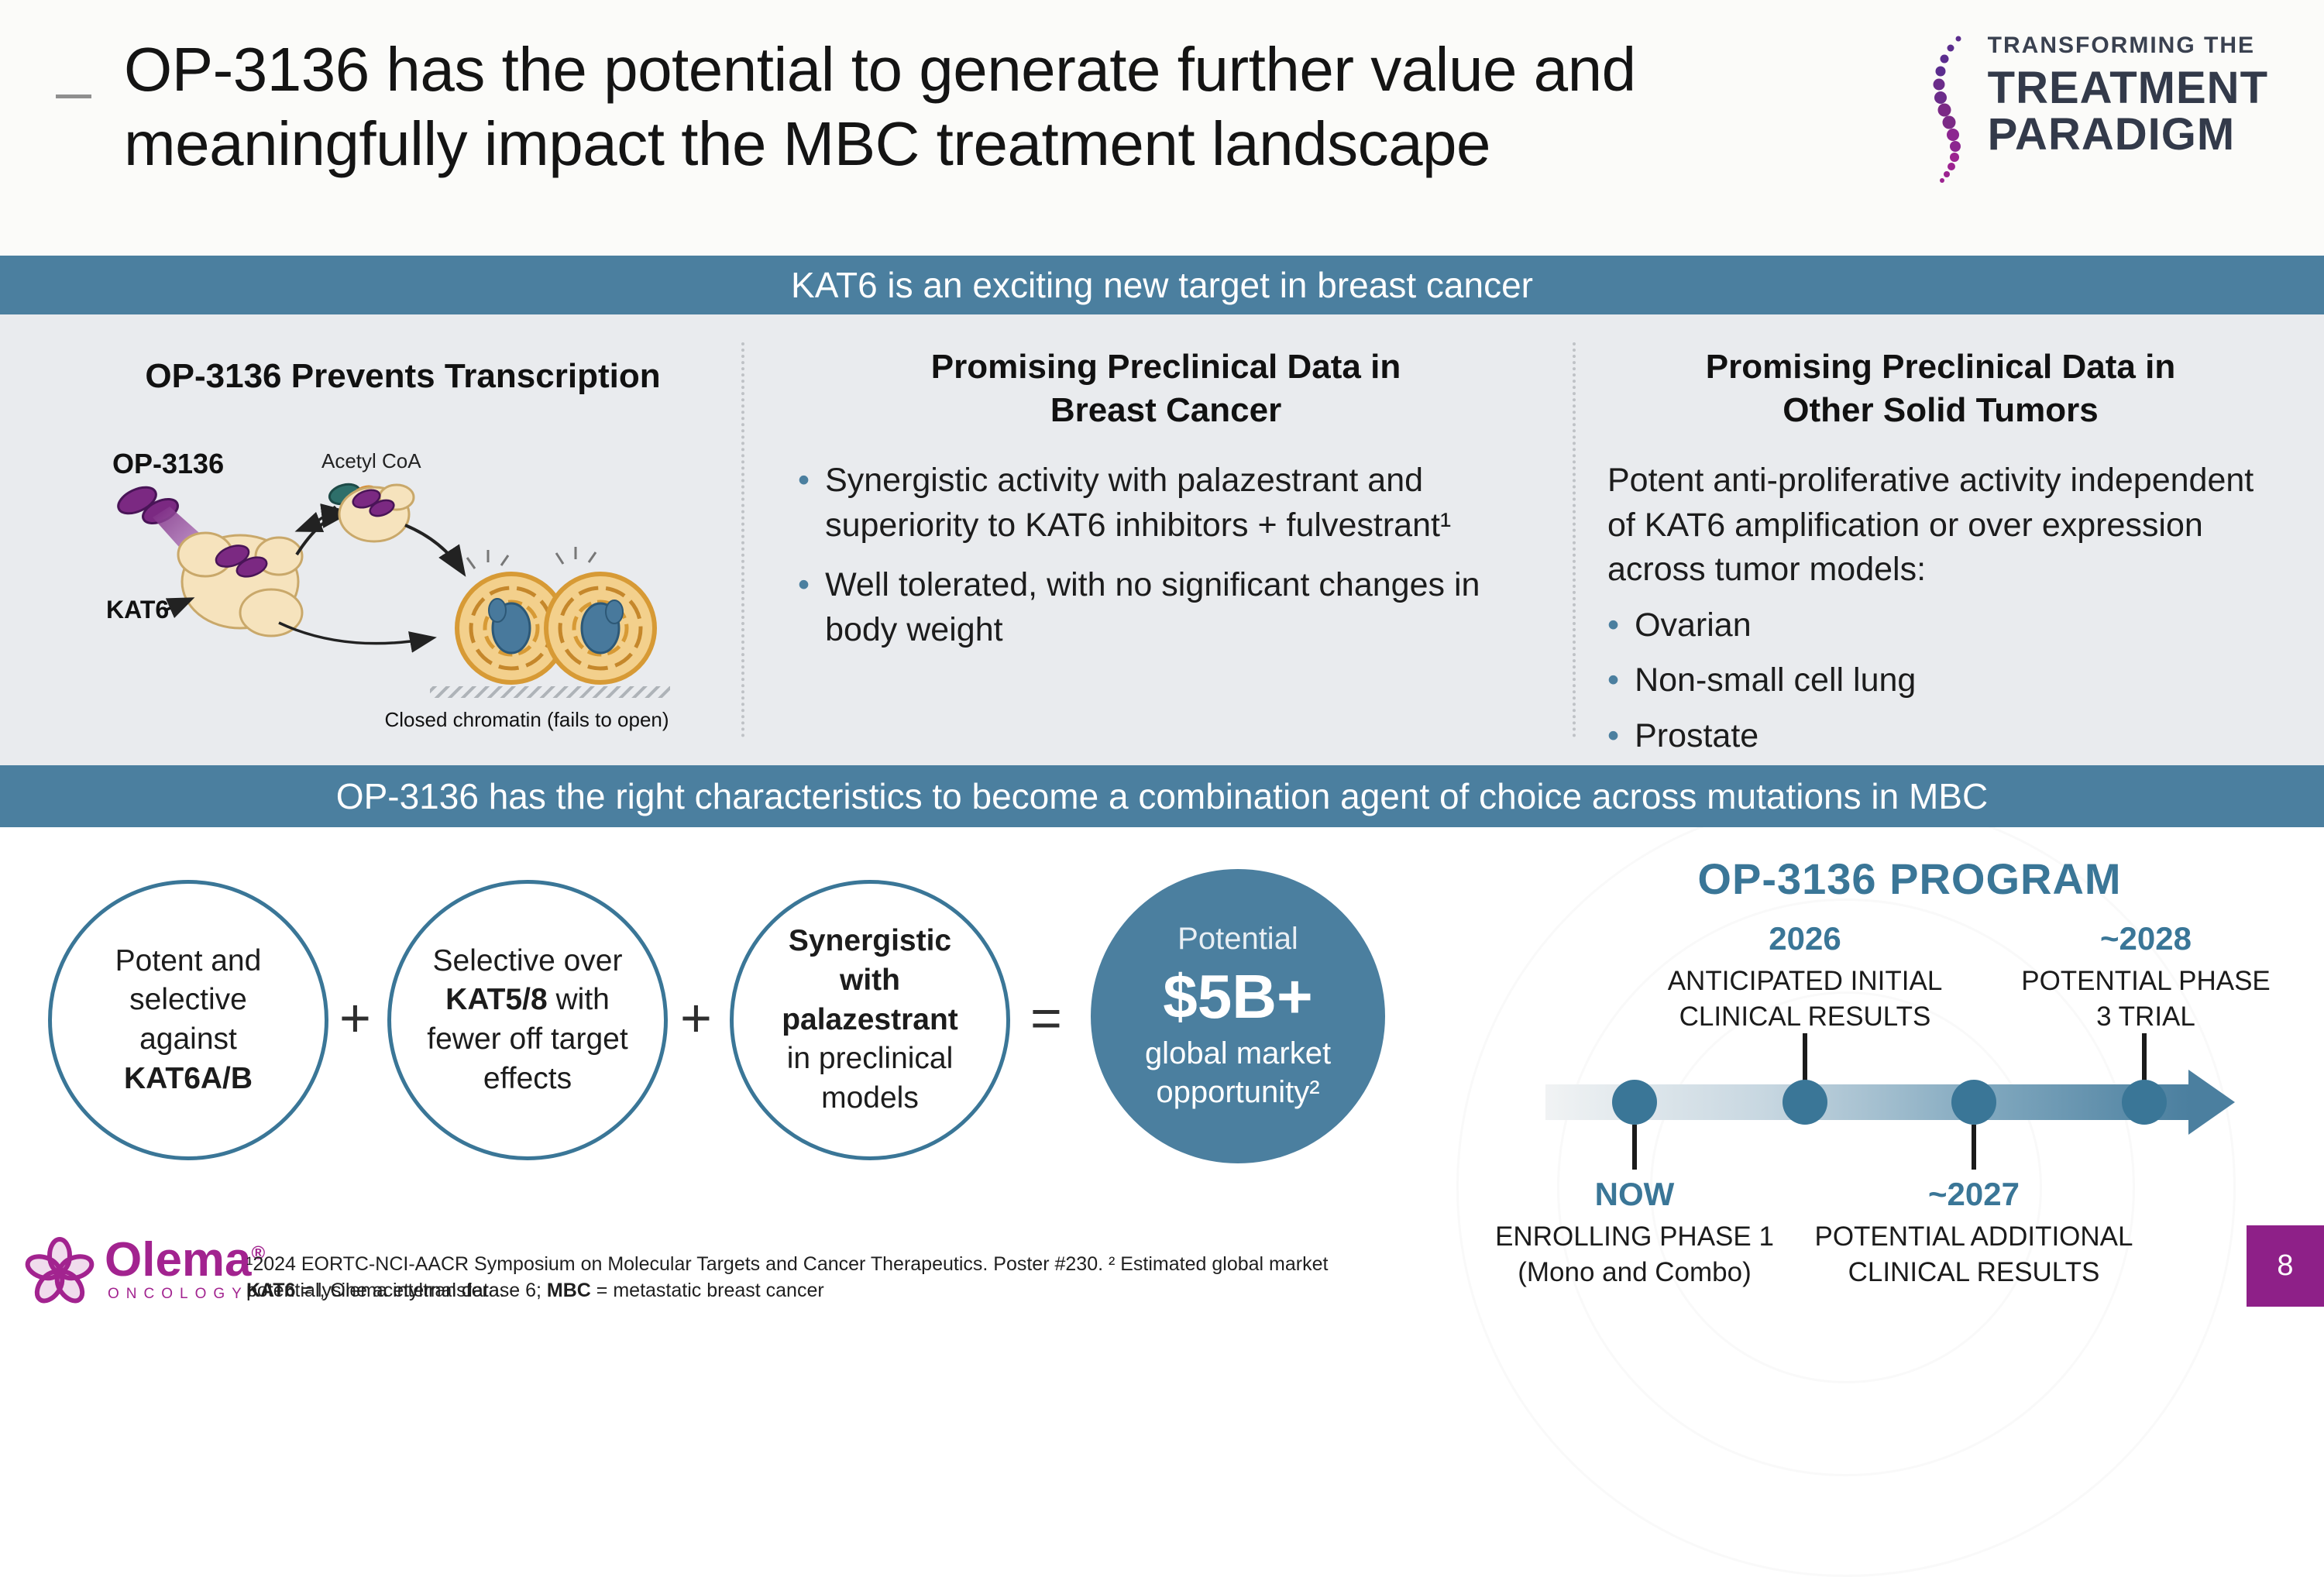  Describe the element at coordinates (531, 558) in the screenshot. I see `stress-marks` at that location.